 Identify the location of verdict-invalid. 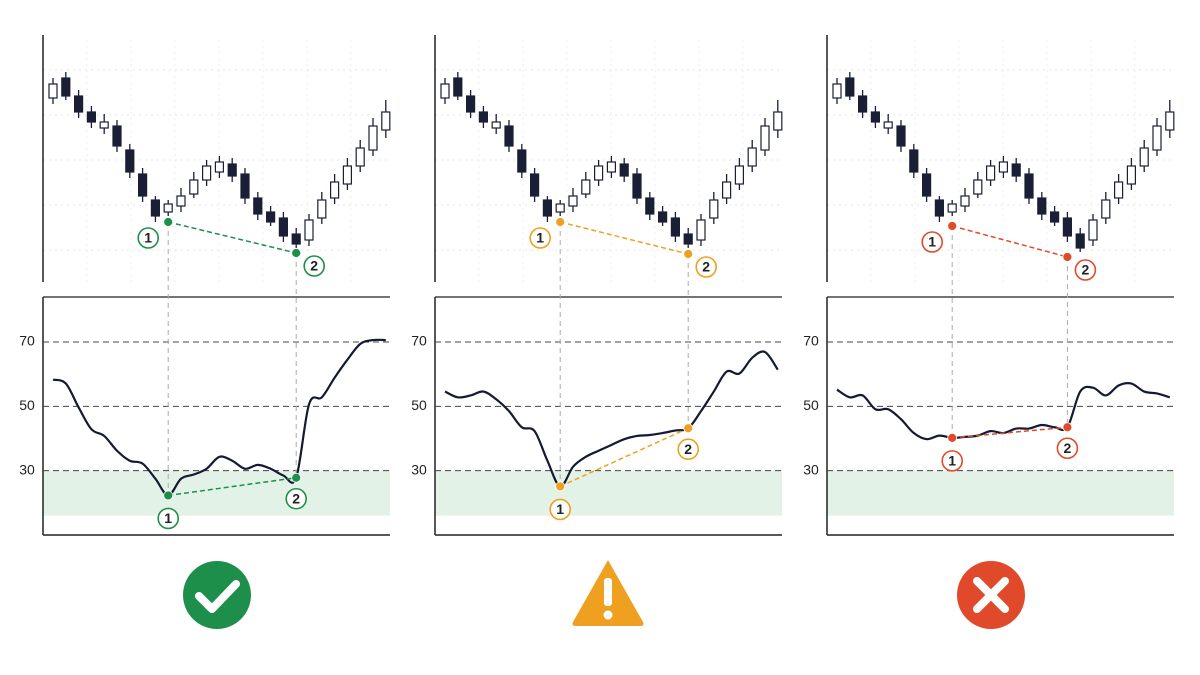
(991, 595).